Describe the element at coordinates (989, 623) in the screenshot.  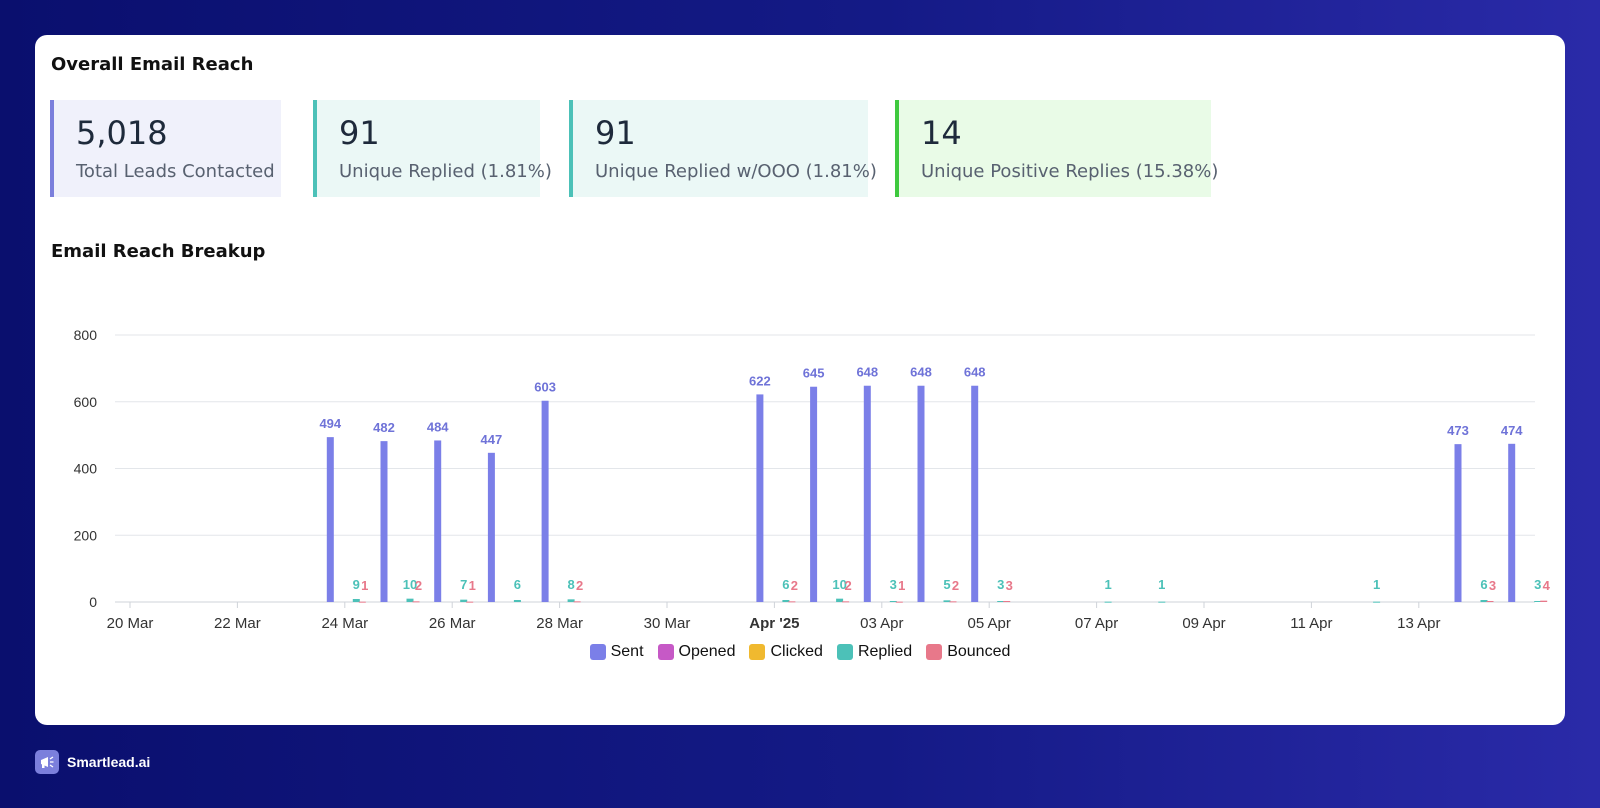
I see `x-tick-label: 05 Apr` at that location.